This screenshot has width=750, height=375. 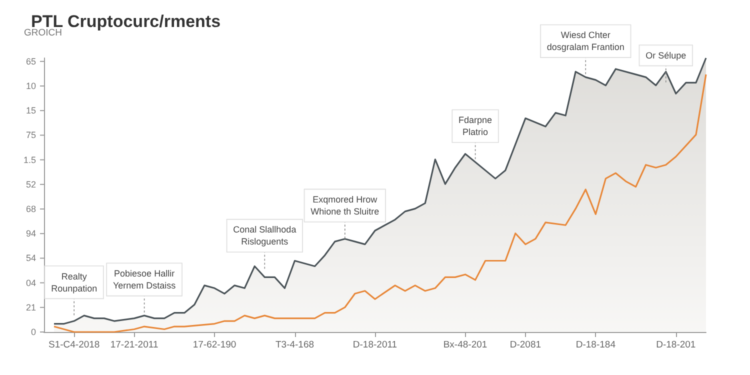 What do you see at coordinates (31, 135) in the screenshot?
I see `text: 75` at bounding box center [31, 135].